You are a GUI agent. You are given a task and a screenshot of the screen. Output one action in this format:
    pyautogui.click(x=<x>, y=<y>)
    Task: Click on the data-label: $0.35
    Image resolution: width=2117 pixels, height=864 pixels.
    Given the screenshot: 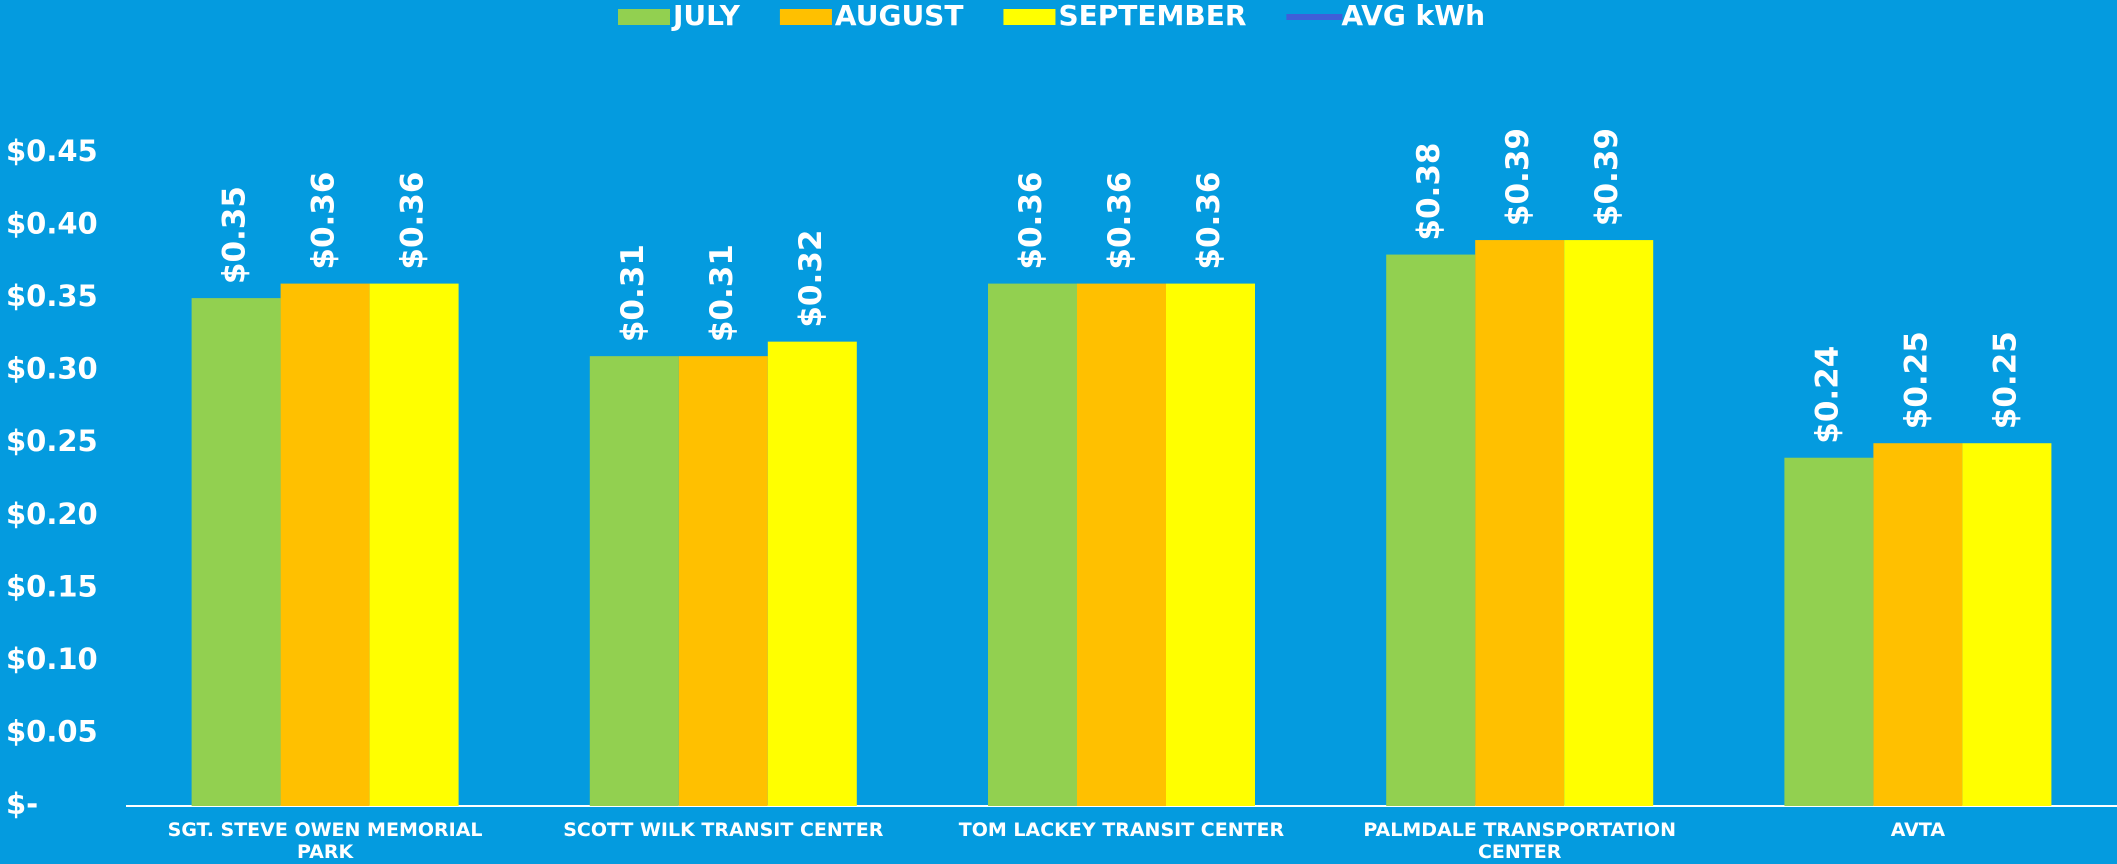 What is the action you would take?
    pyautogui.click(x=235, y=235)
    